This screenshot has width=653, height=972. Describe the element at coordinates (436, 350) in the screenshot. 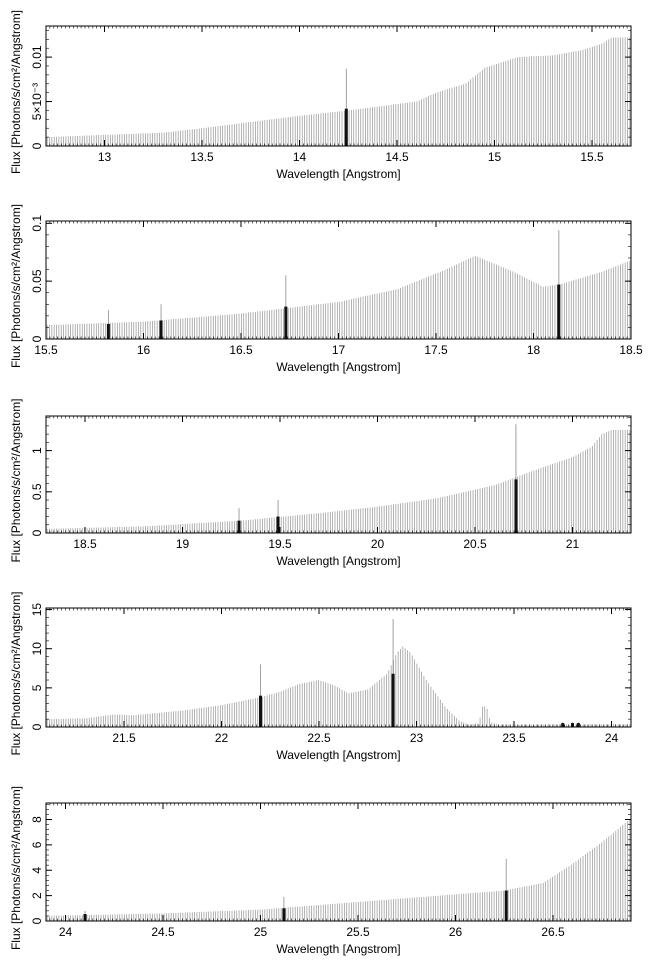

I see `x-tick-label: 17.5` at that location.